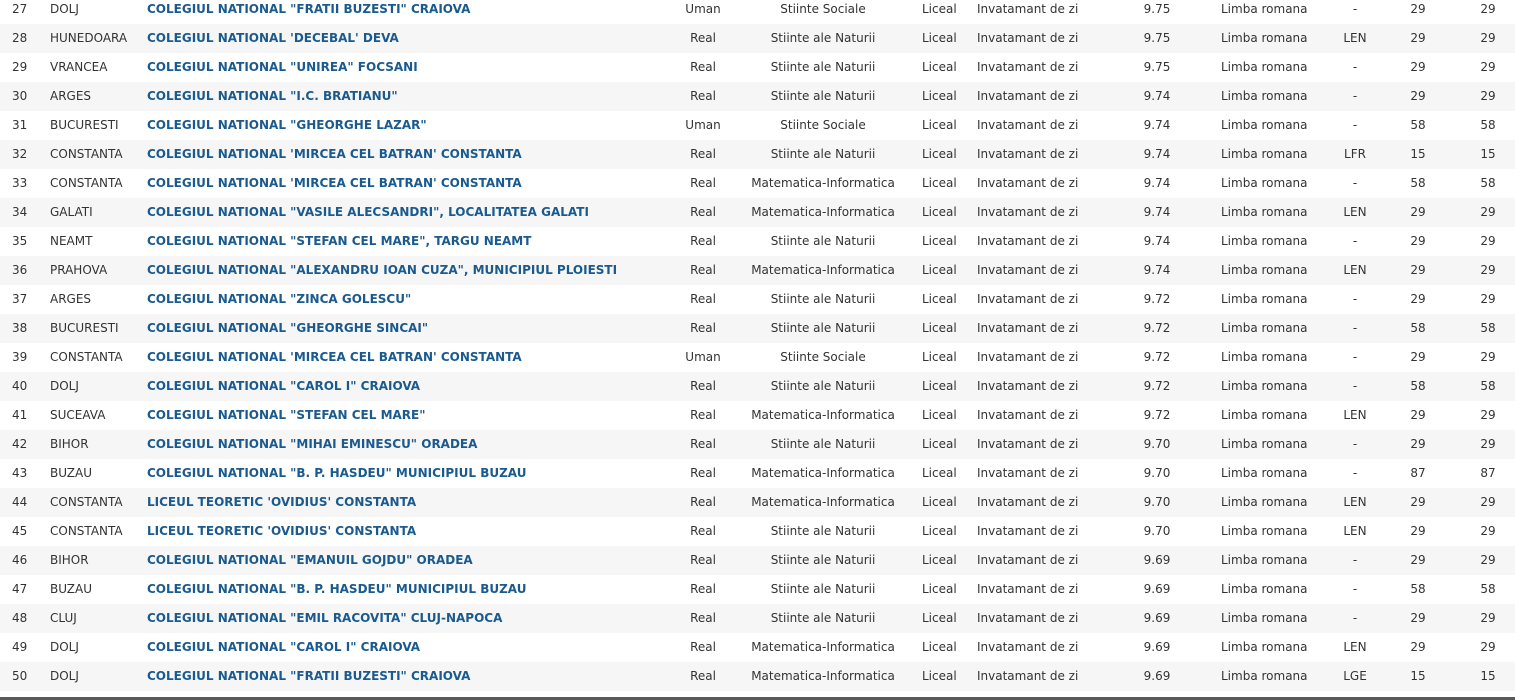  What do you see at coordinates (287, 125) in the screenshot?
I see `school-link: COLEGIUL NATIONAL "GHEORGHE LAZAR"` at bounding box center [287, 125].